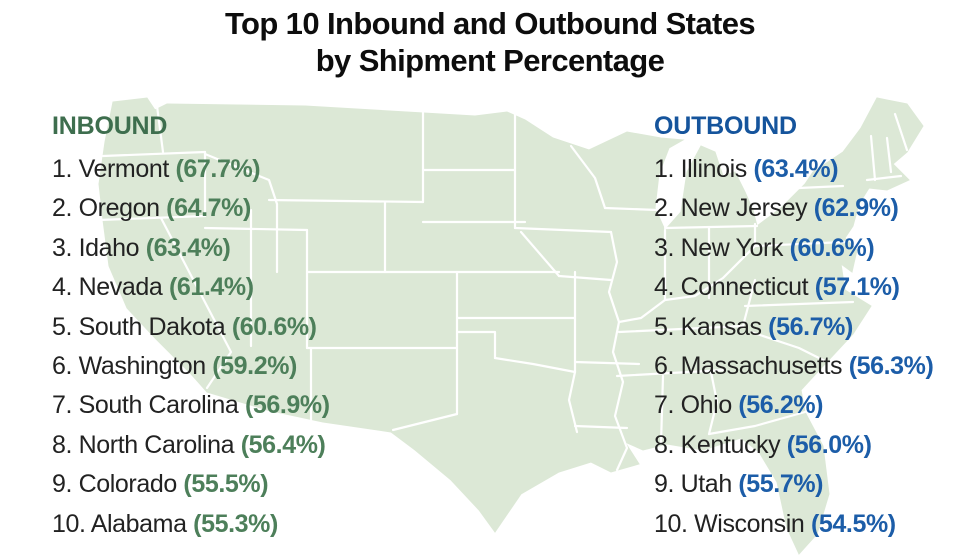 Image resolution: width=980 pixels, height=560 pixels. I want to click on percentage-value: (56.0%), so click(829, 444).